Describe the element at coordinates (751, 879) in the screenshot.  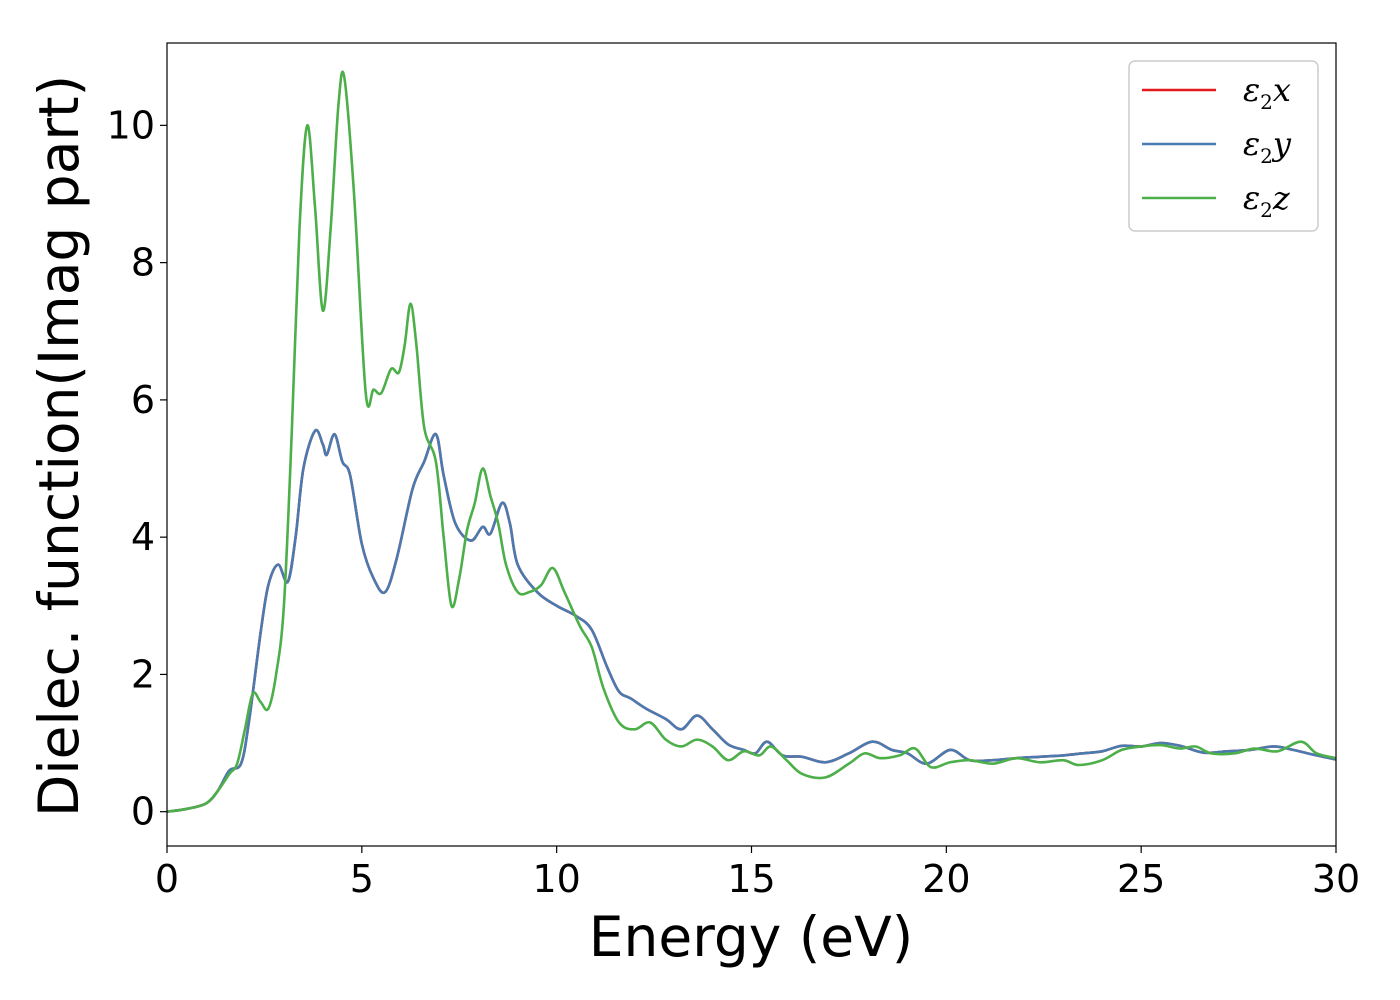
I see `x-tick-label: 15` at that location.